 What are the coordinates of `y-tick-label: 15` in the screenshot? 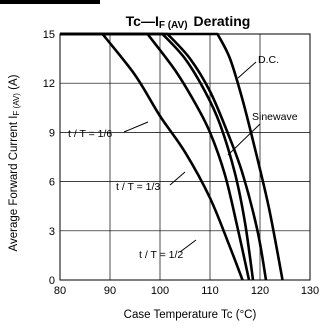 It's located at (49, 35).